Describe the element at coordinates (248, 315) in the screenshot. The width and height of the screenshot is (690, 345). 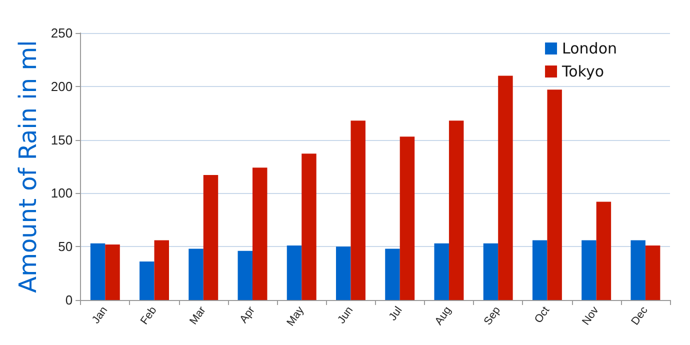
I see `x-tick-label: Apr` at that location.